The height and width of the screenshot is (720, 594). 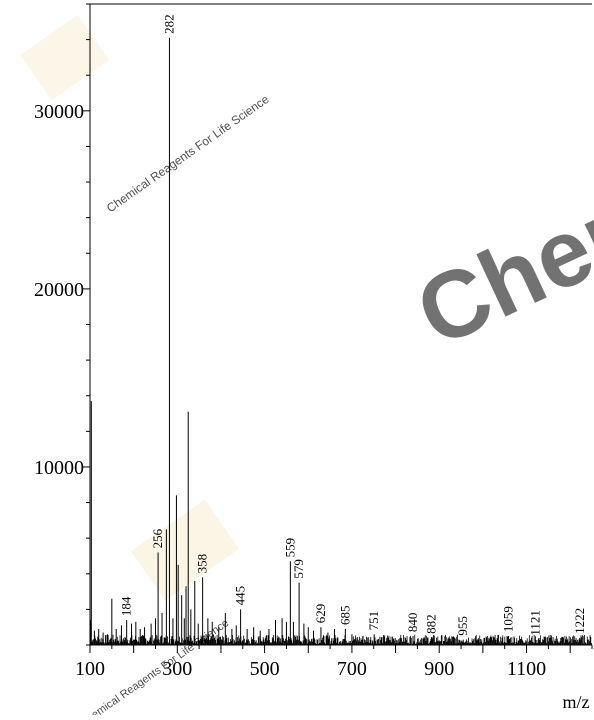 What do you see at coordinates (157, 538) in the screenshot?
I see `peak-label: 256` at bounding box center [157, 538].